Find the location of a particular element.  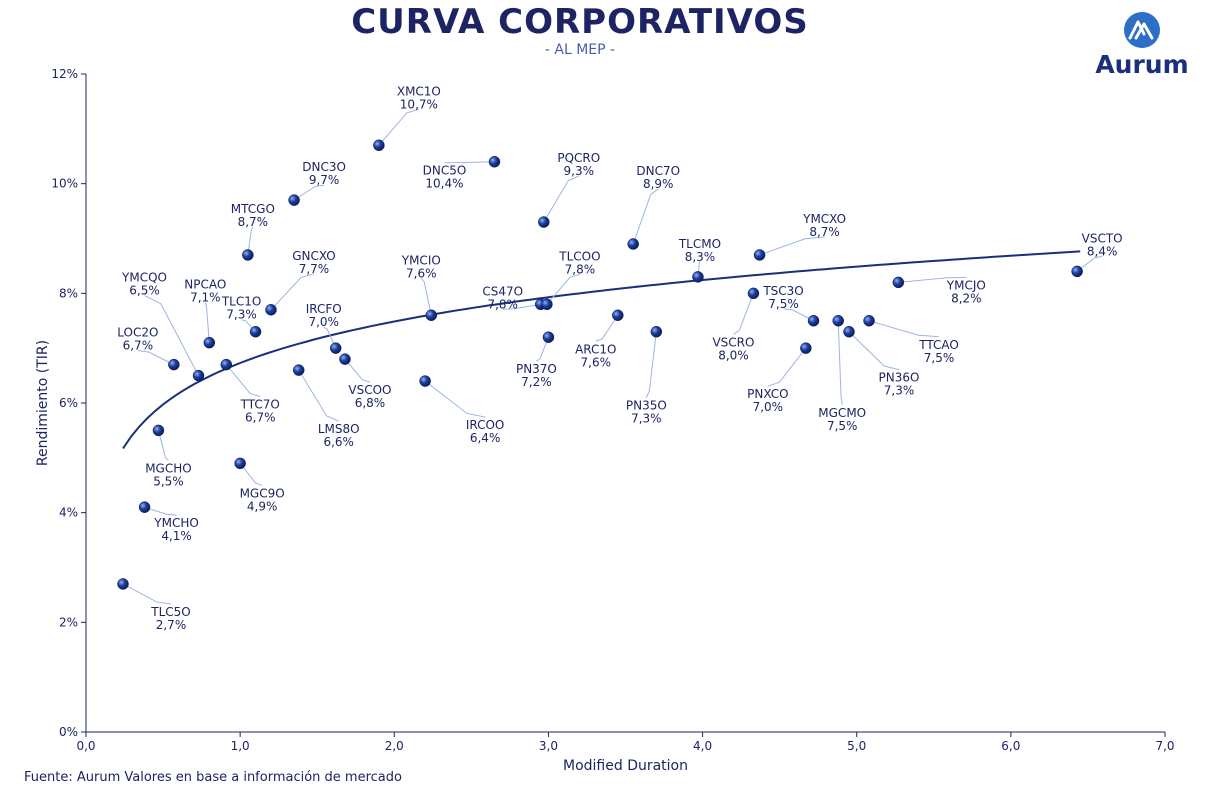

point-label-value: 4,1% is located at coordinates (176, 536).